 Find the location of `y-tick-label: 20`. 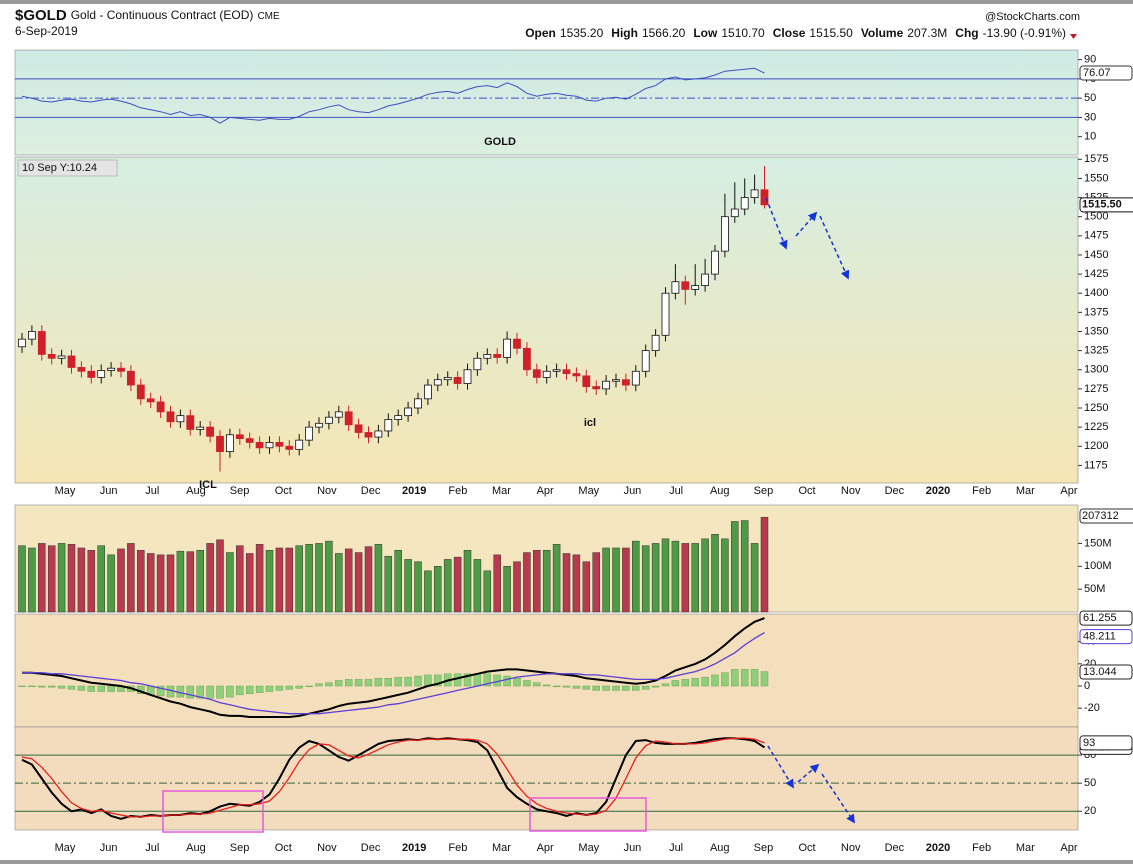

y-tick-label: 20 is located at coordinates (1090, 811).